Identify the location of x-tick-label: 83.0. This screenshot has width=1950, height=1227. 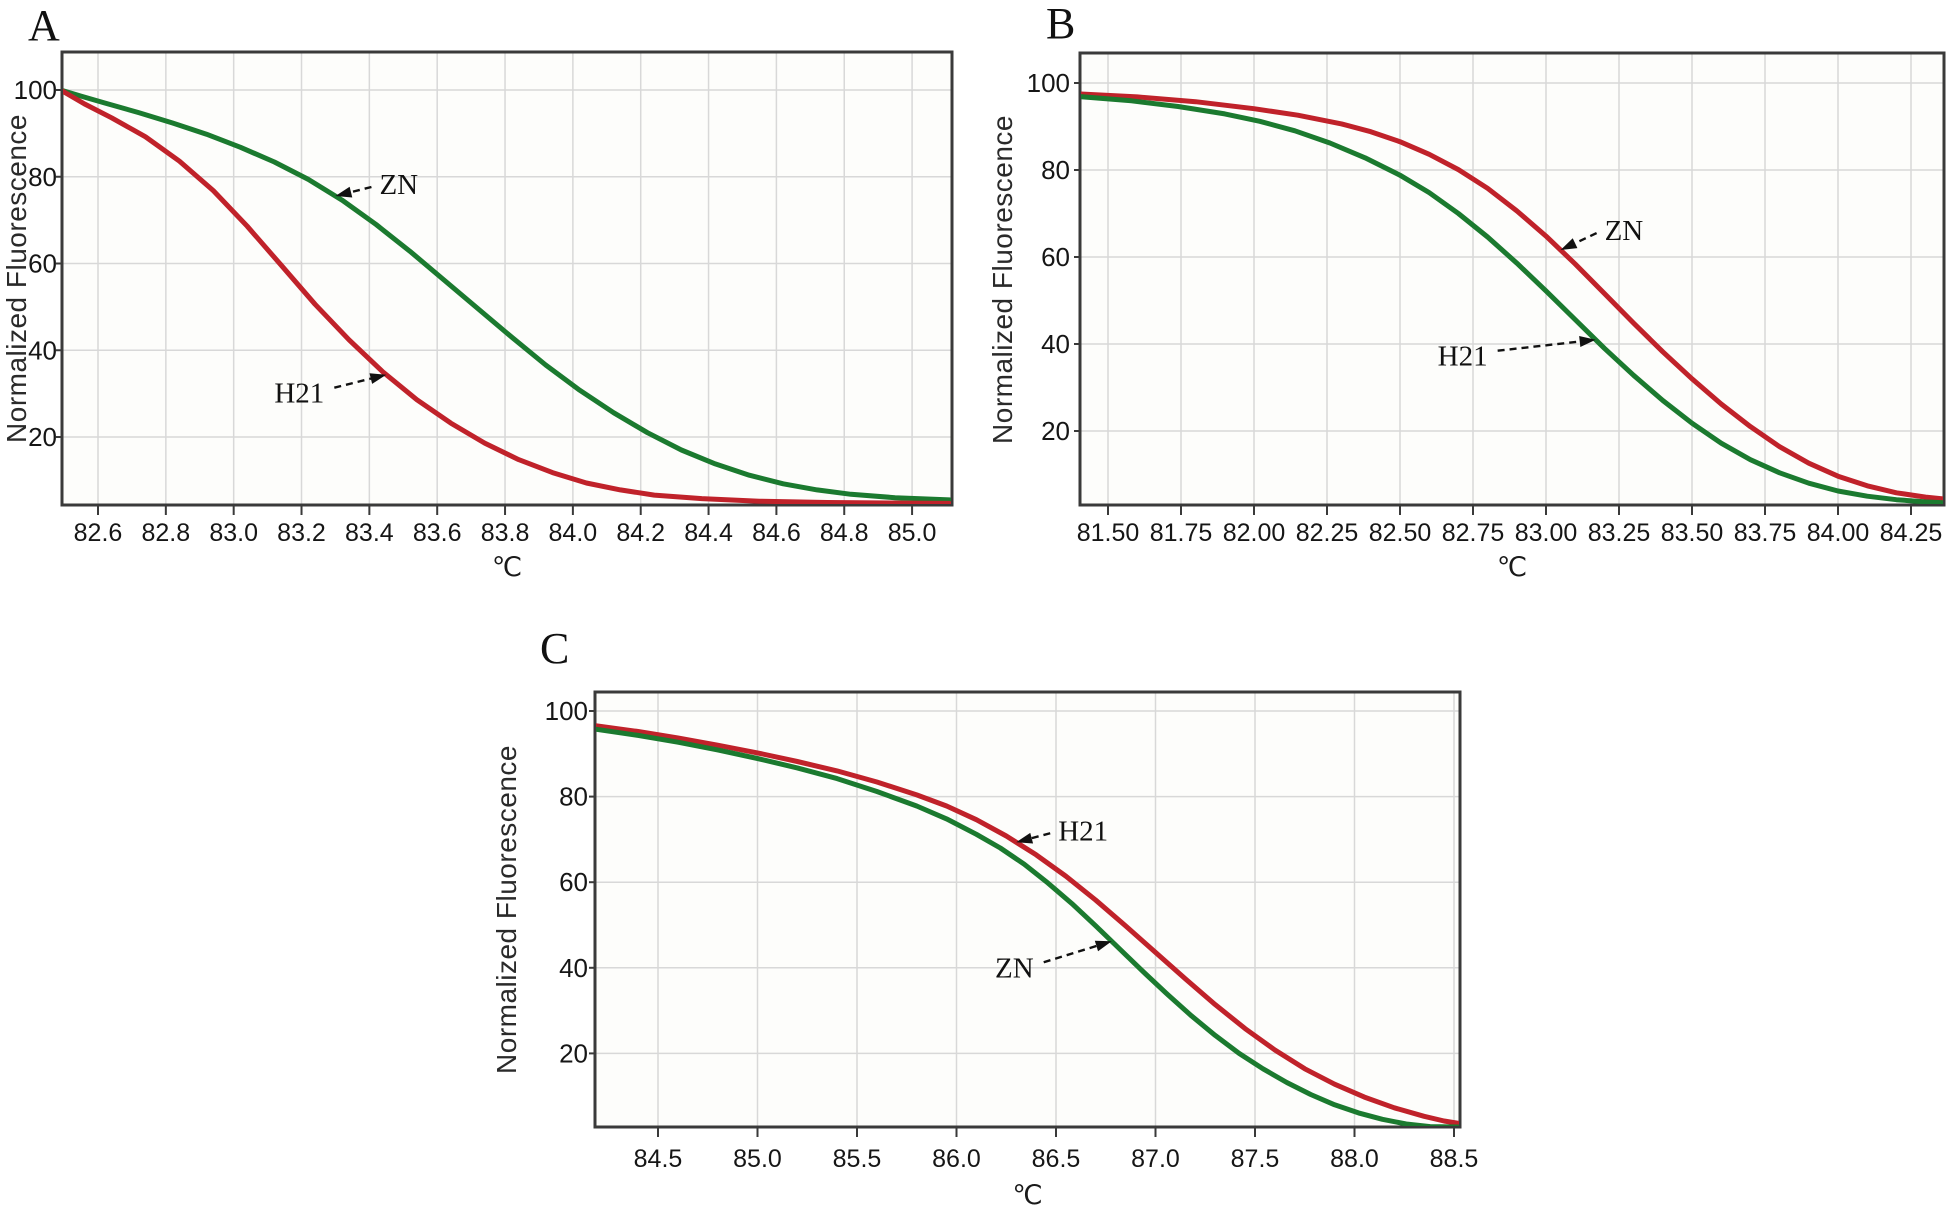
(233, 533).